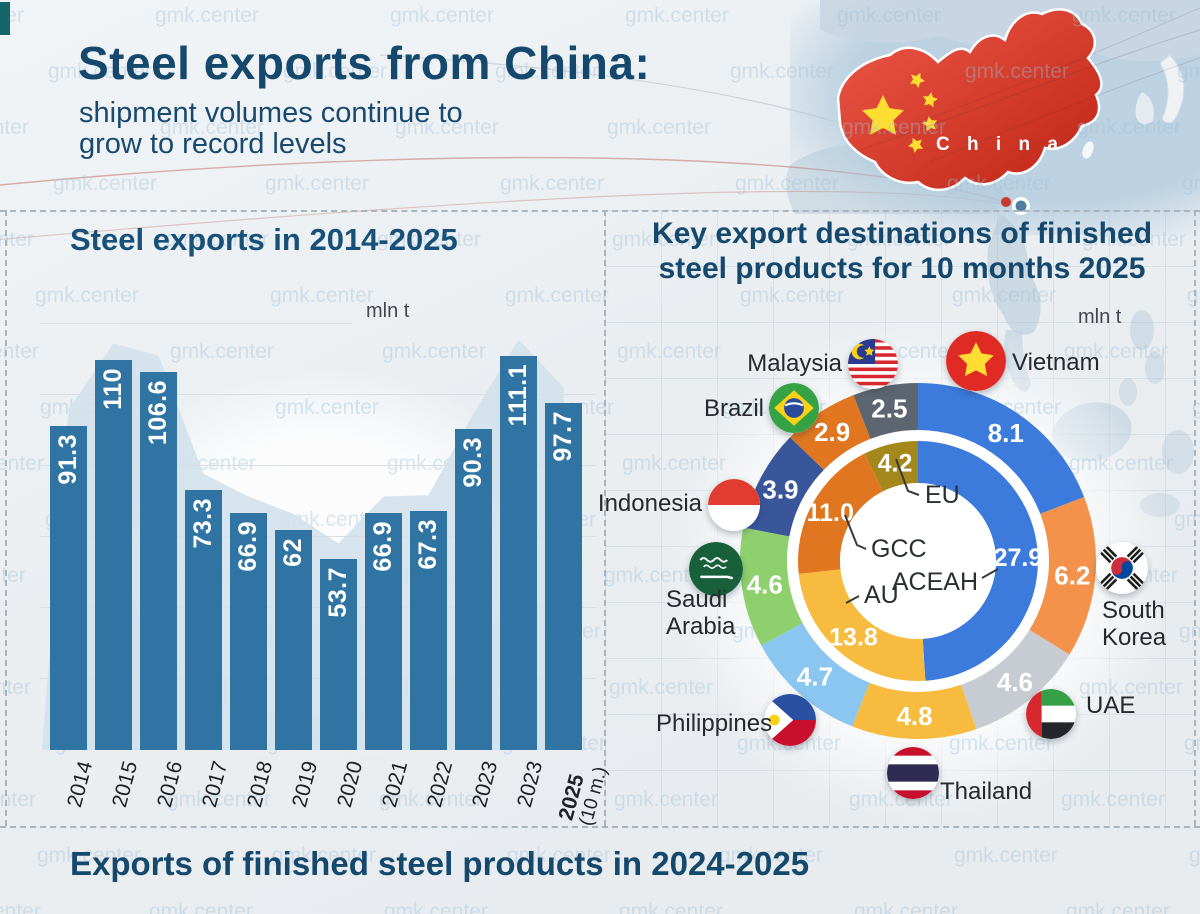 The image size is (1200, 914). Describe the element at coordinates (895, 464) in the screenshot. I see `donut-value-label: 4.2` at that location.